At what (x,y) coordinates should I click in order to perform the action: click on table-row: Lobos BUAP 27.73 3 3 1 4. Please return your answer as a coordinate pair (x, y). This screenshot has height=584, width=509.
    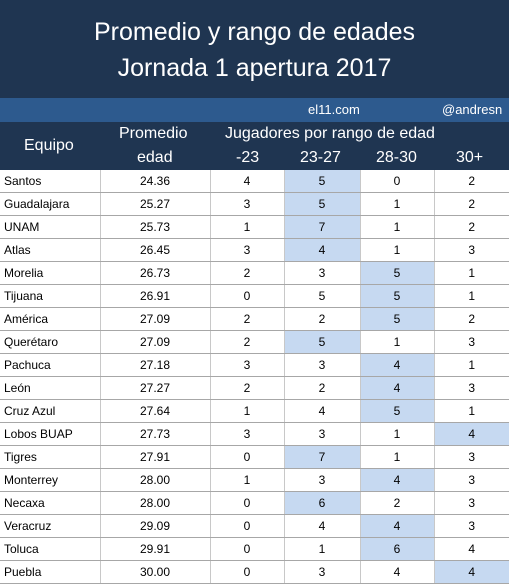
    Looking at the image, I should click on (254, 434).